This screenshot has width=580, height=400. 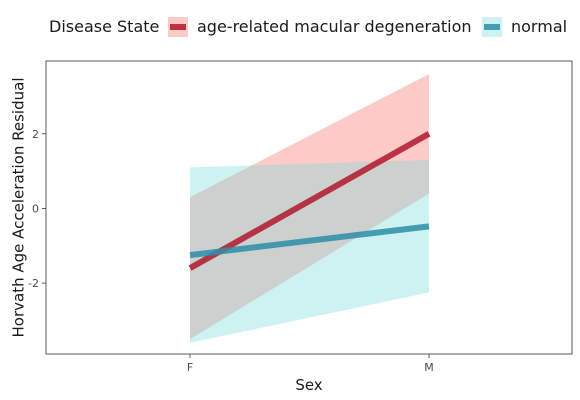 I want to click on y-tick-label: -2, so click(x=33, y=283).